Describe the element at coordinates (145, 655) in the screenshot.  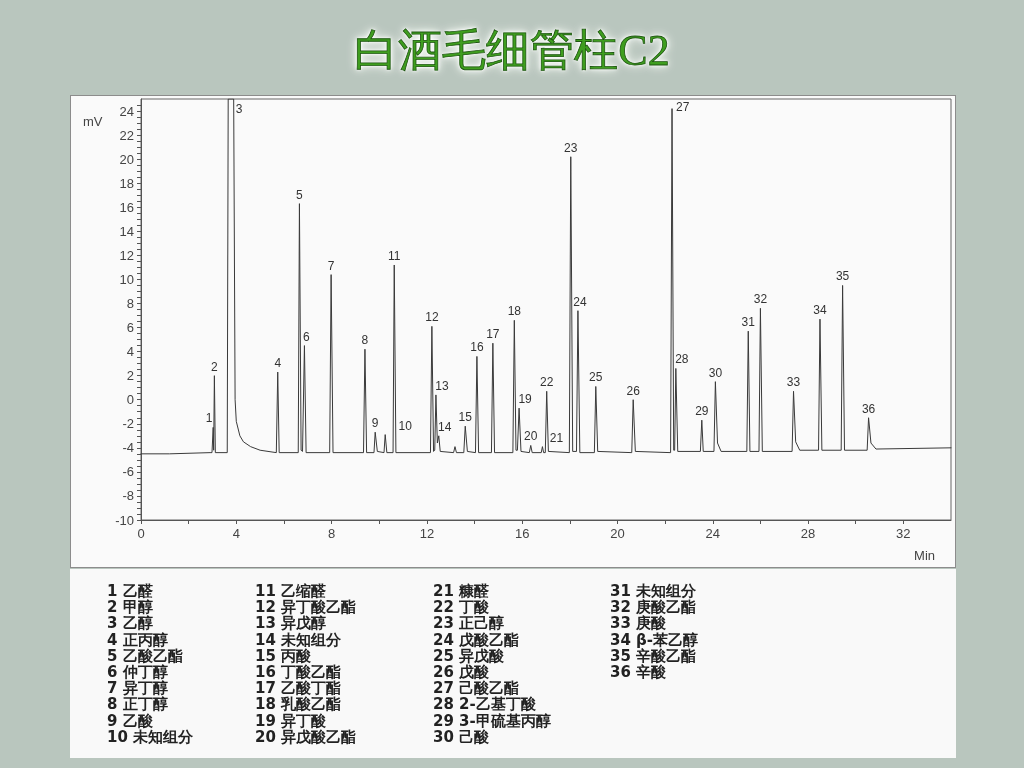
I see `text: 5 乙酸乙酯` at that location.